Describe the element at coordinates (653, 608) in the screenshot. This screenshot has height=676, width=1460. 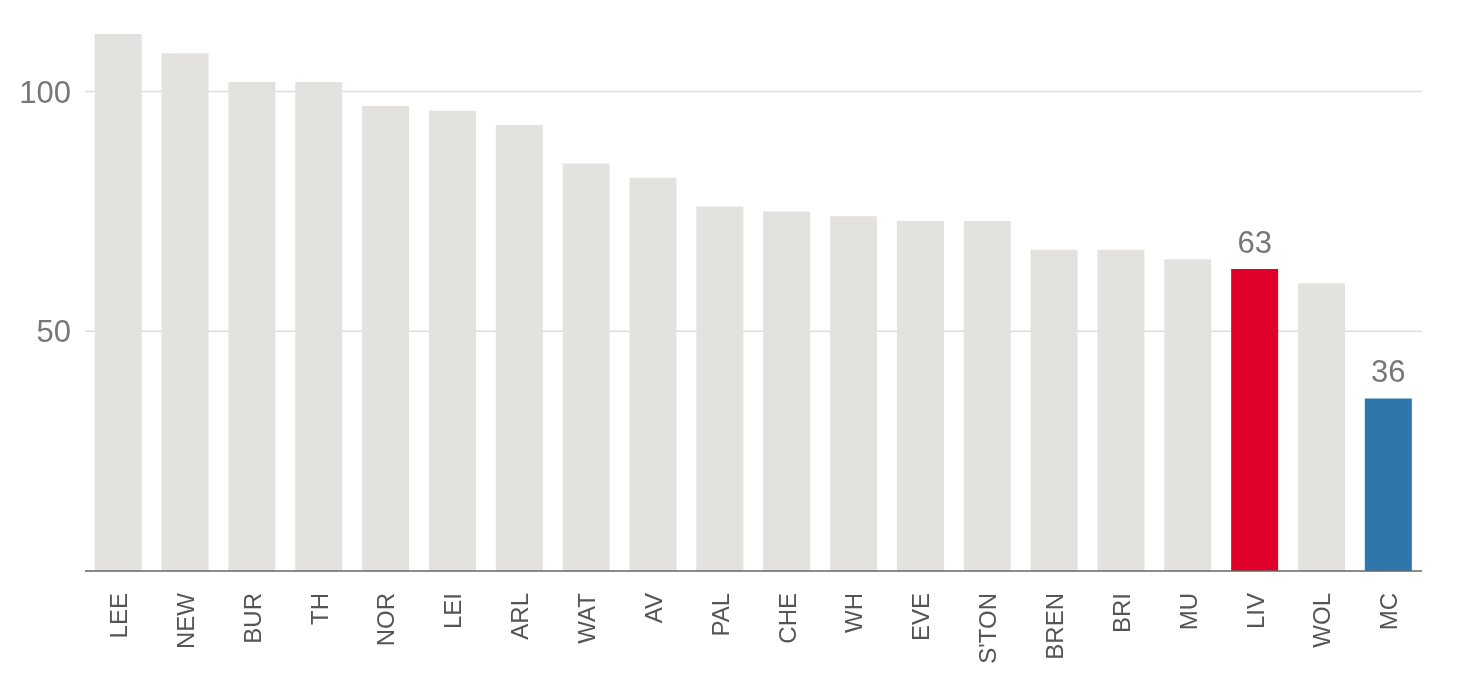
I see `x-tick-label: AV` at that location.